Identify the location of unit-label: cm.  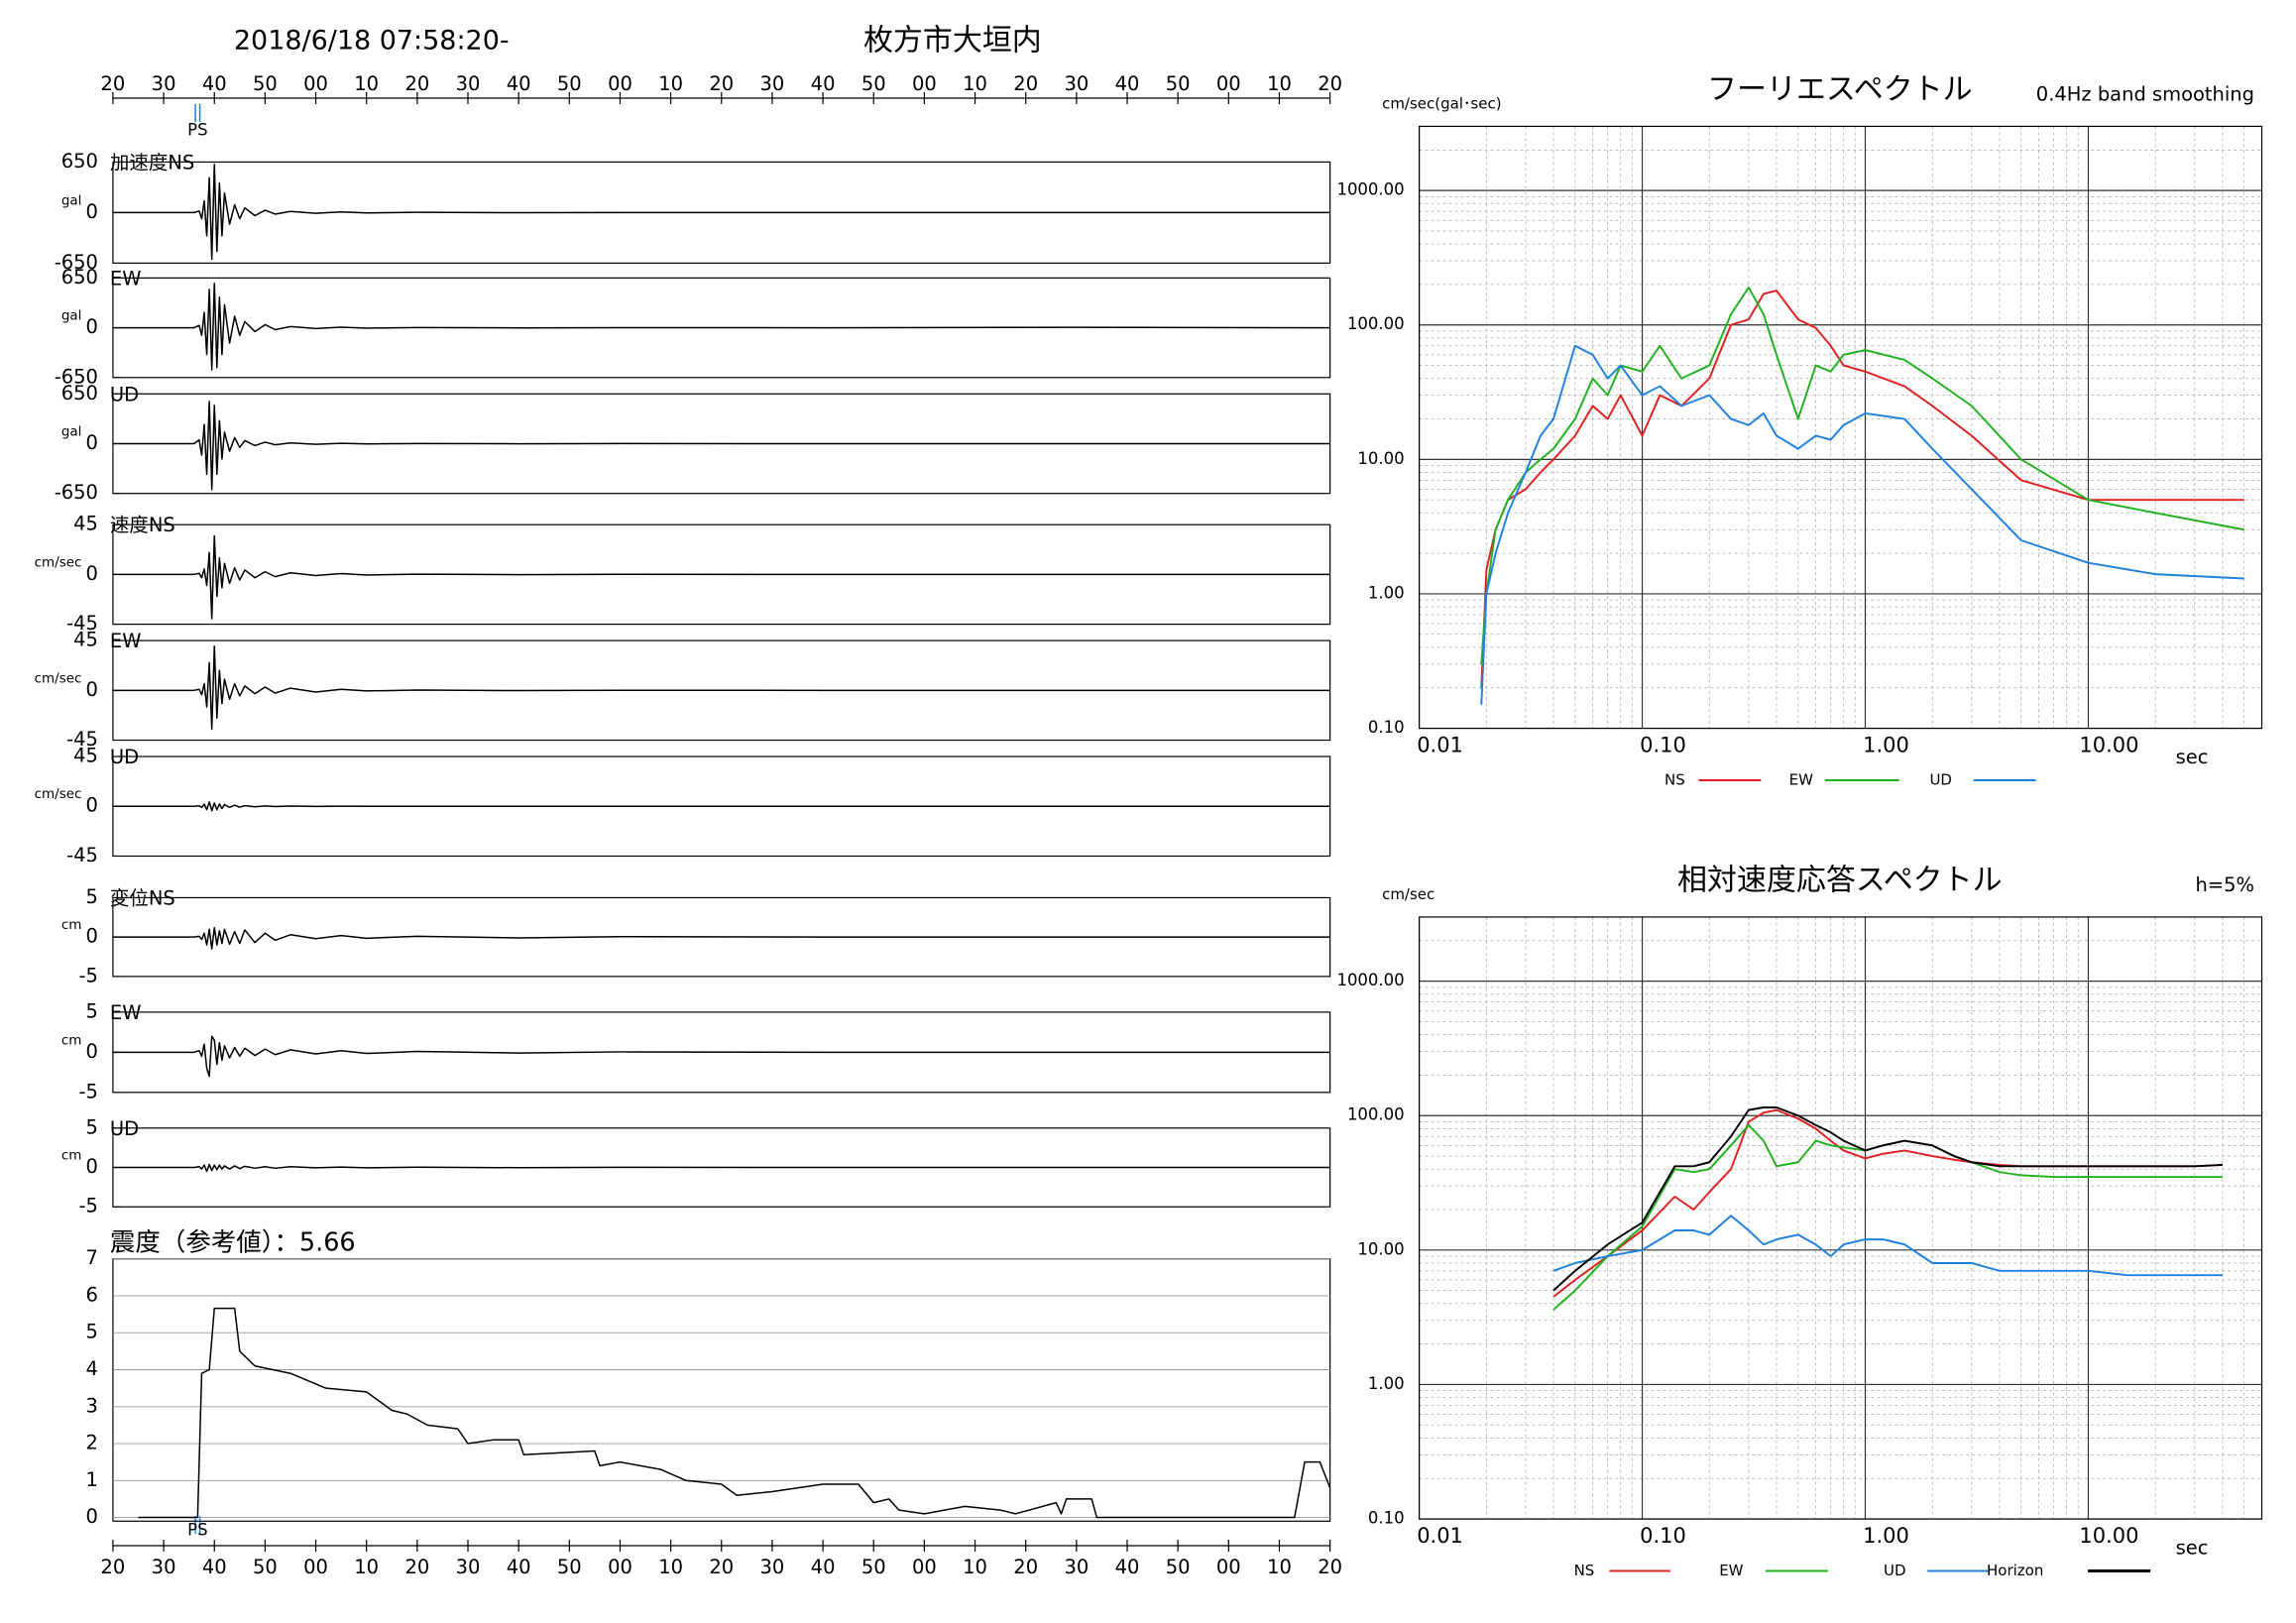
(72, 925).